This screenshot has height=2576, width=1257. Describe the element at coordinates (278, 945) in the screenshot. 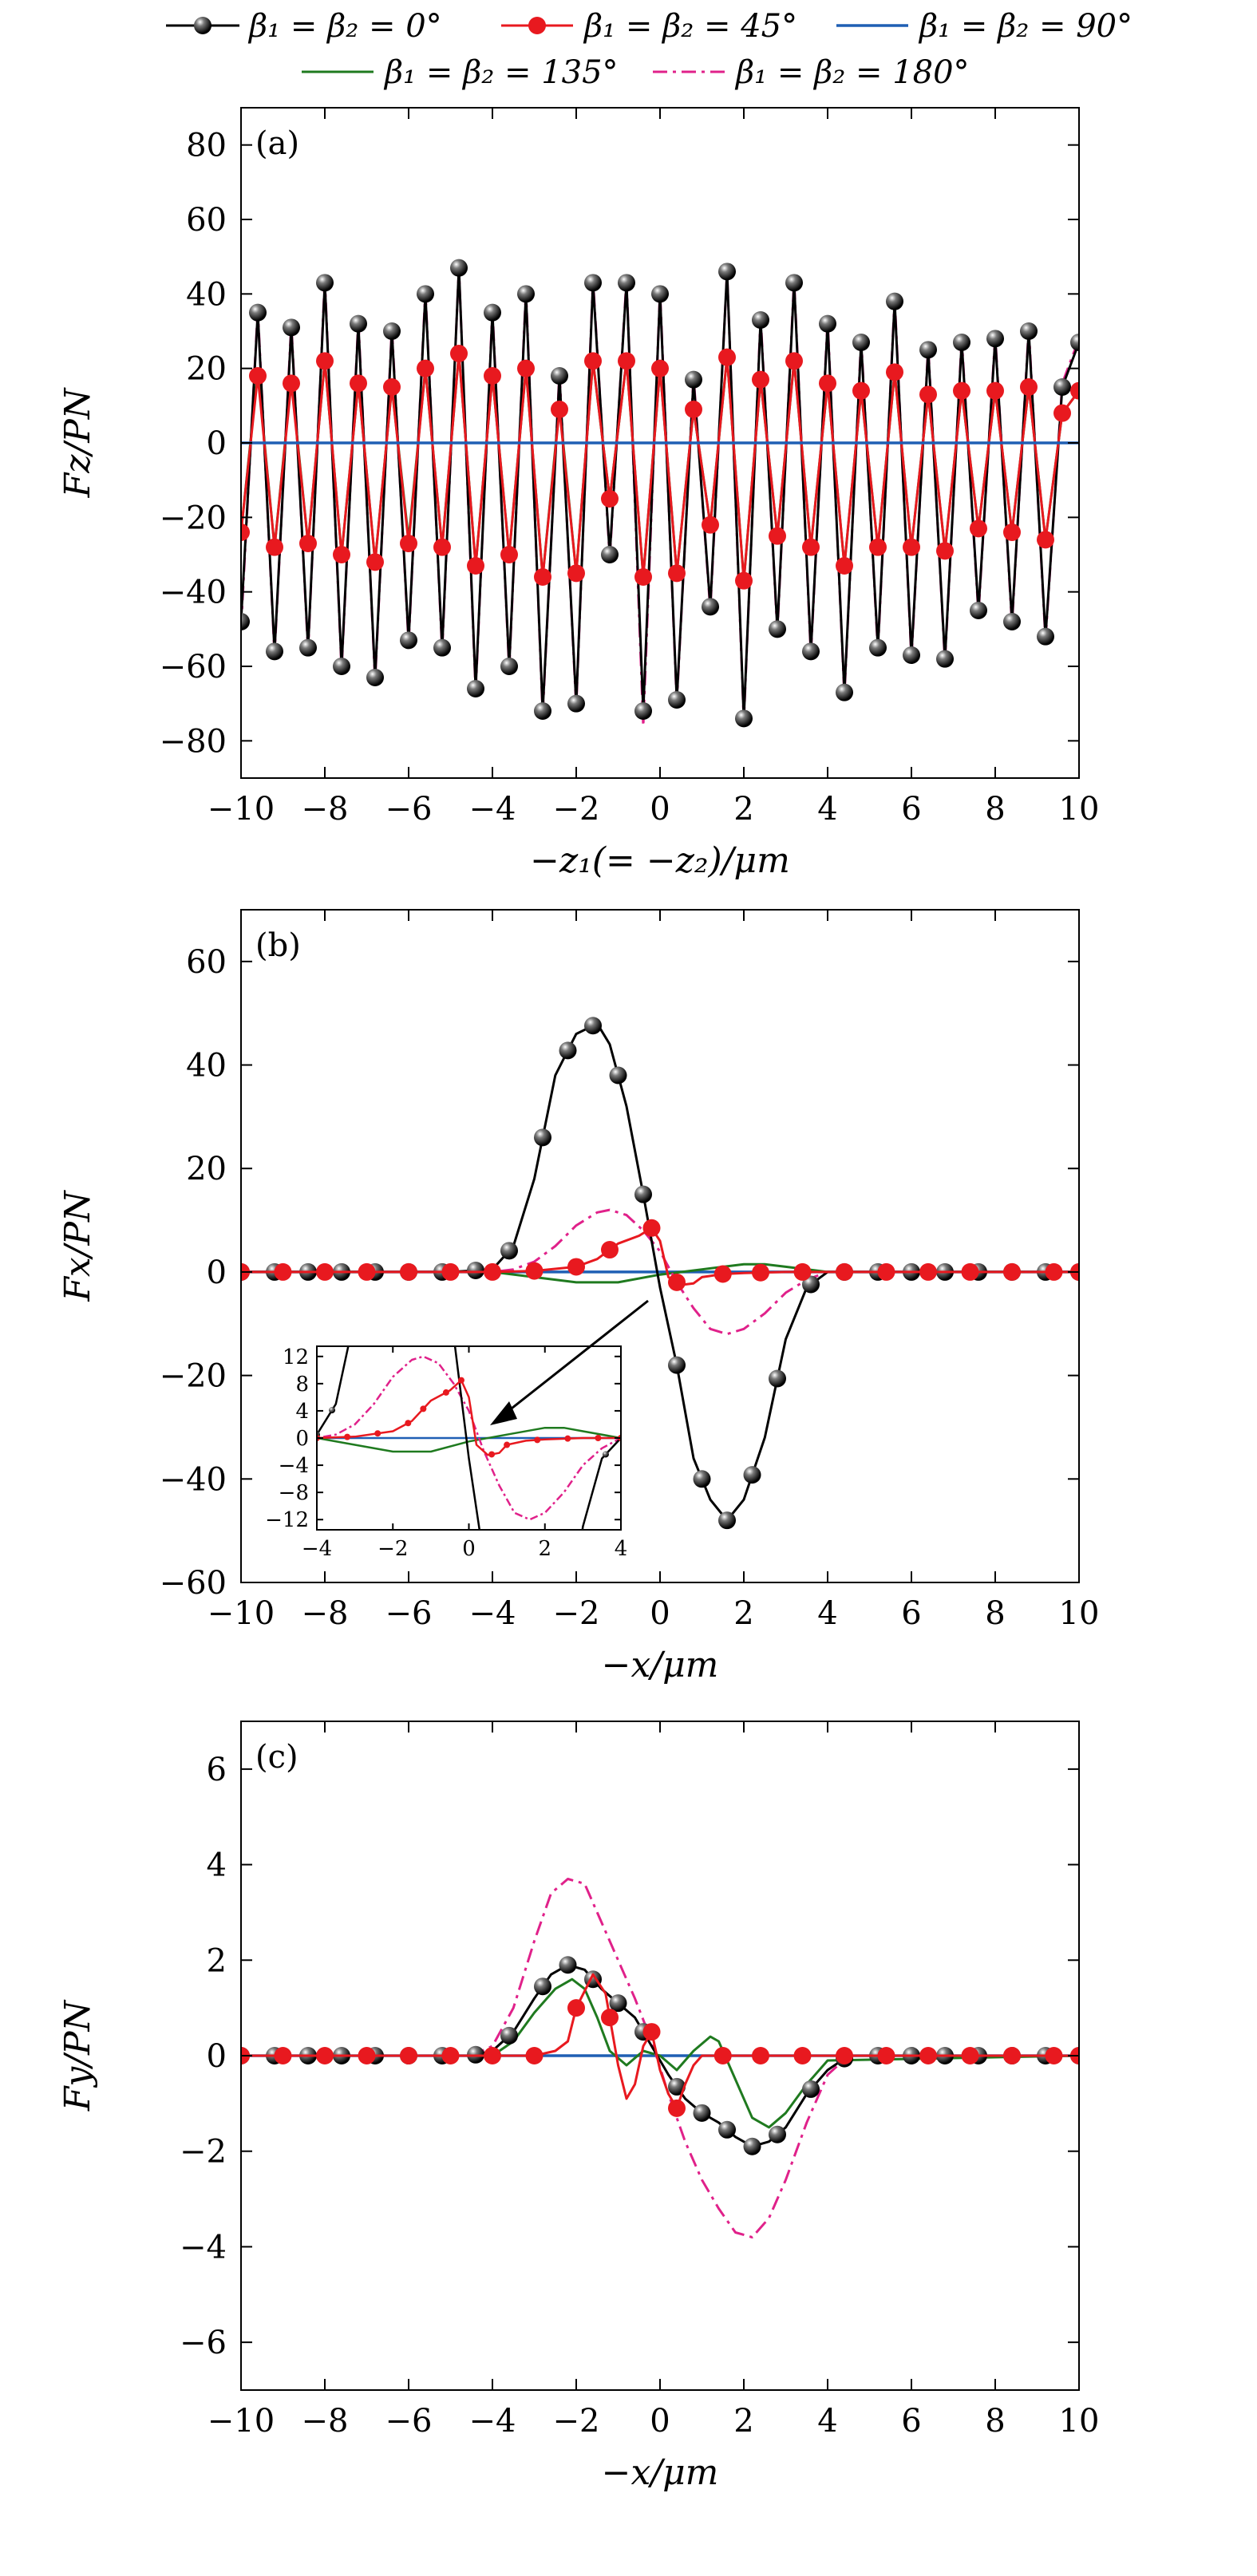

I see `panel-label: (b)` at that location.